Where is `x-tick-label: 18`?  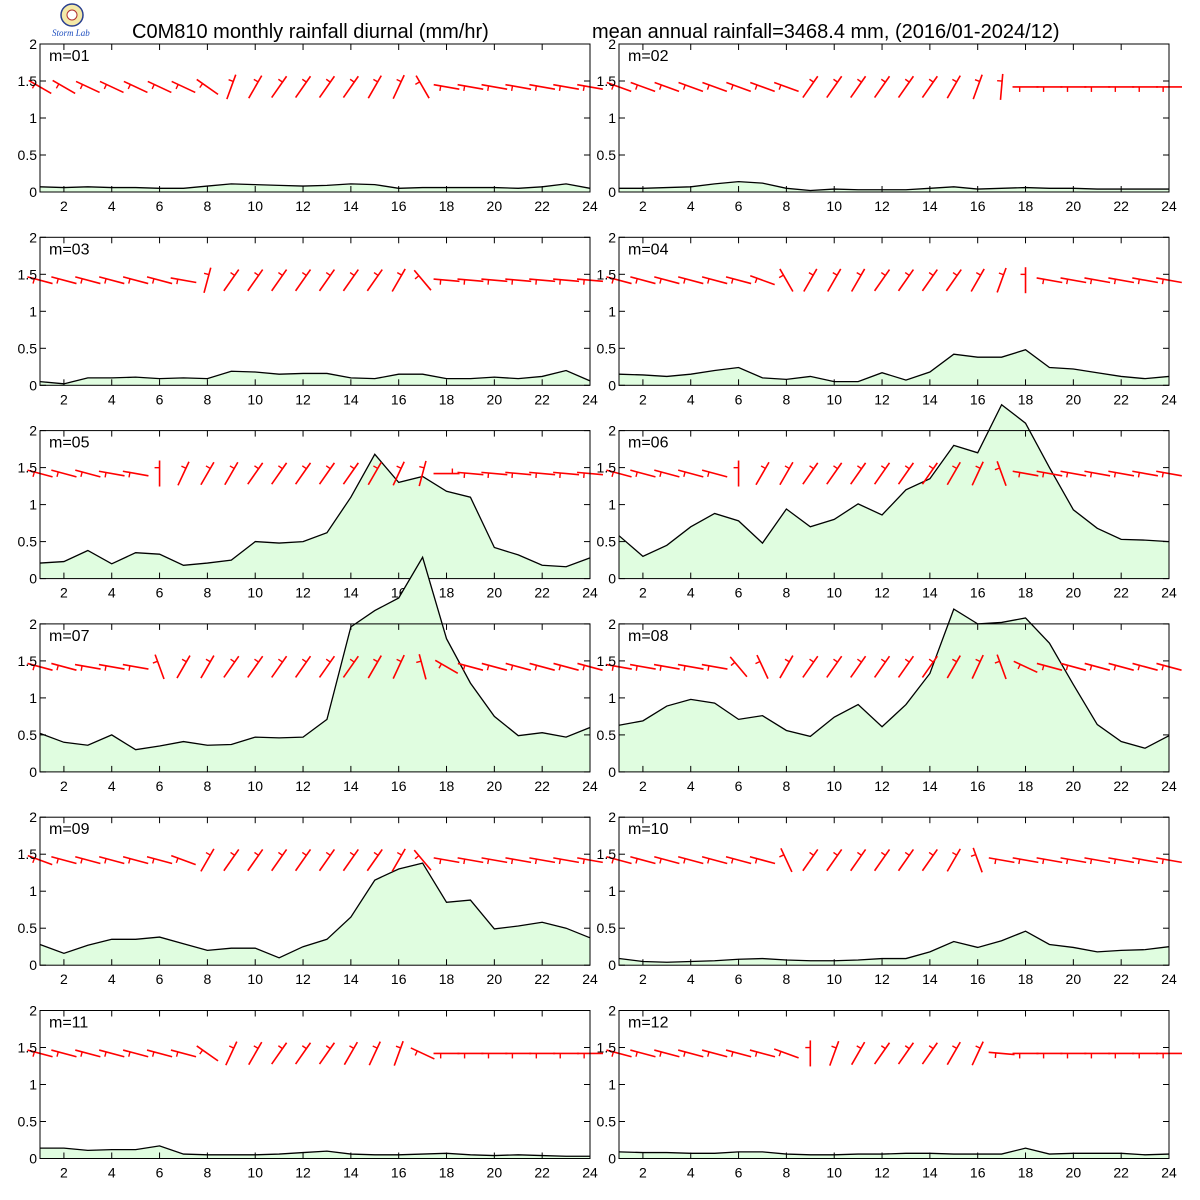 x-tick-label: 18 is located at coordinates (447, 593).